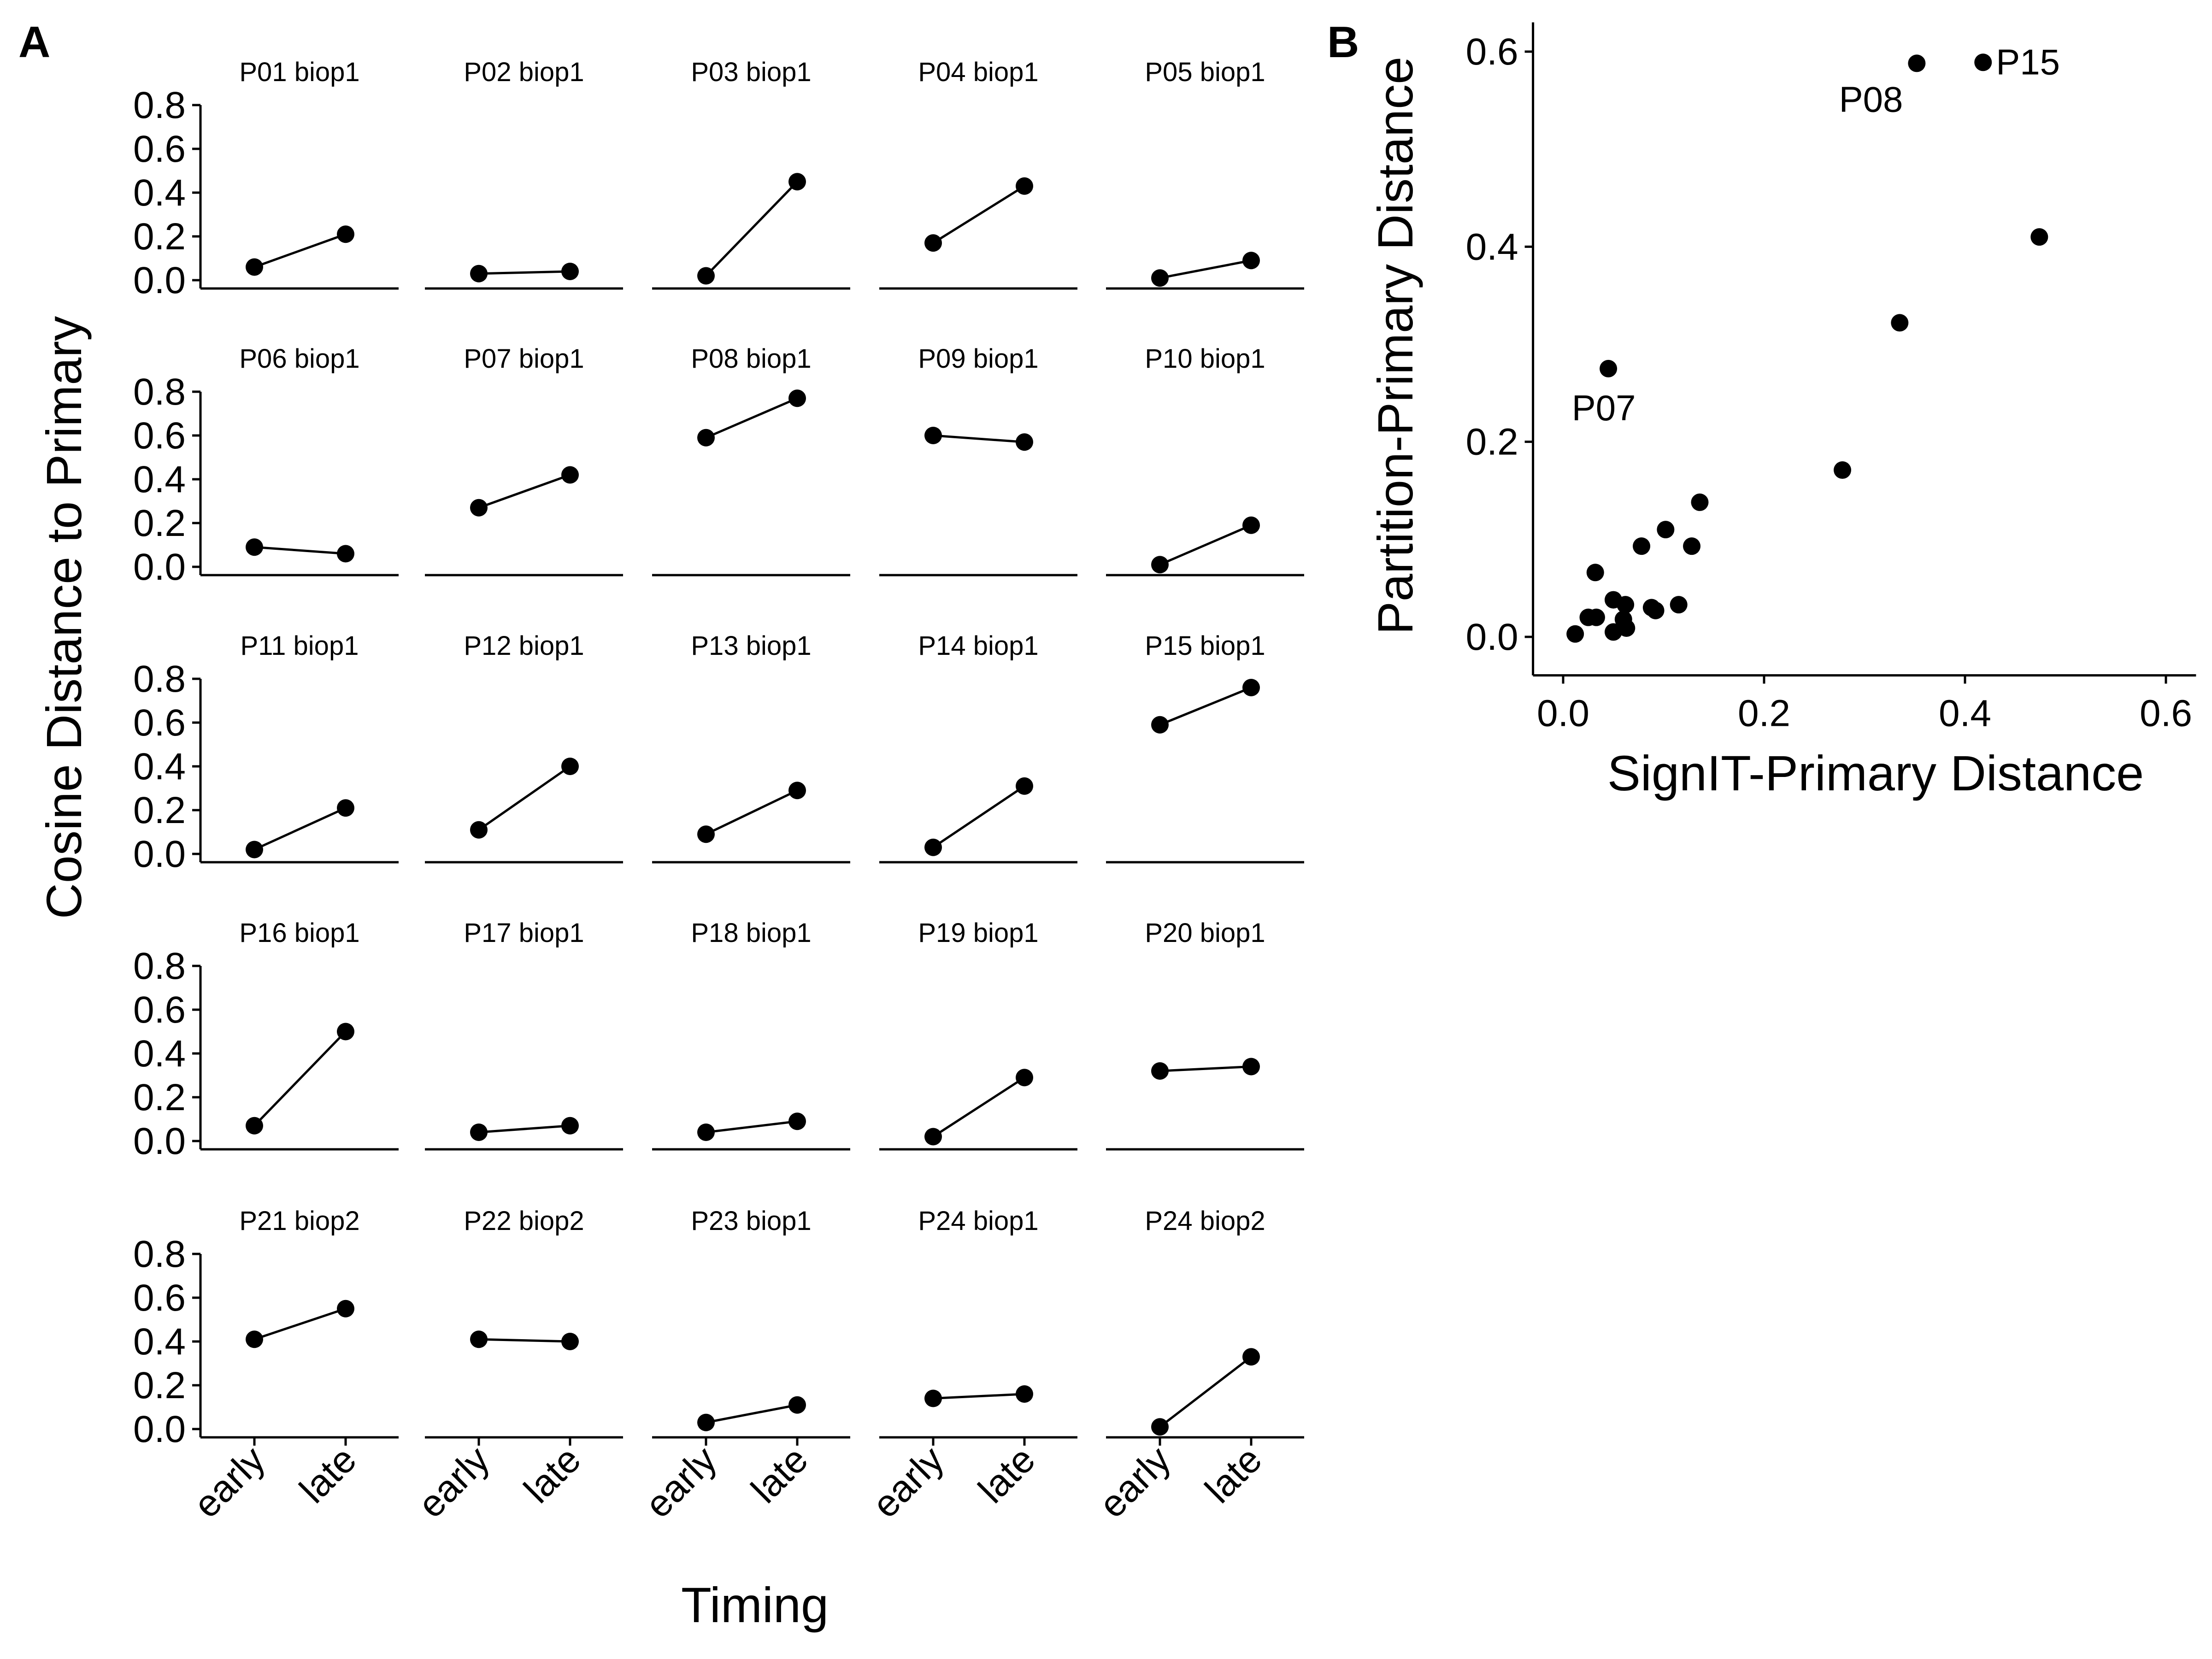 The image size is (2212, 1659). What do you see at coordinates (299, 1221) in the screenshot?
I see `facet-title: P21 biop2` at bounding box center [299, 1221].